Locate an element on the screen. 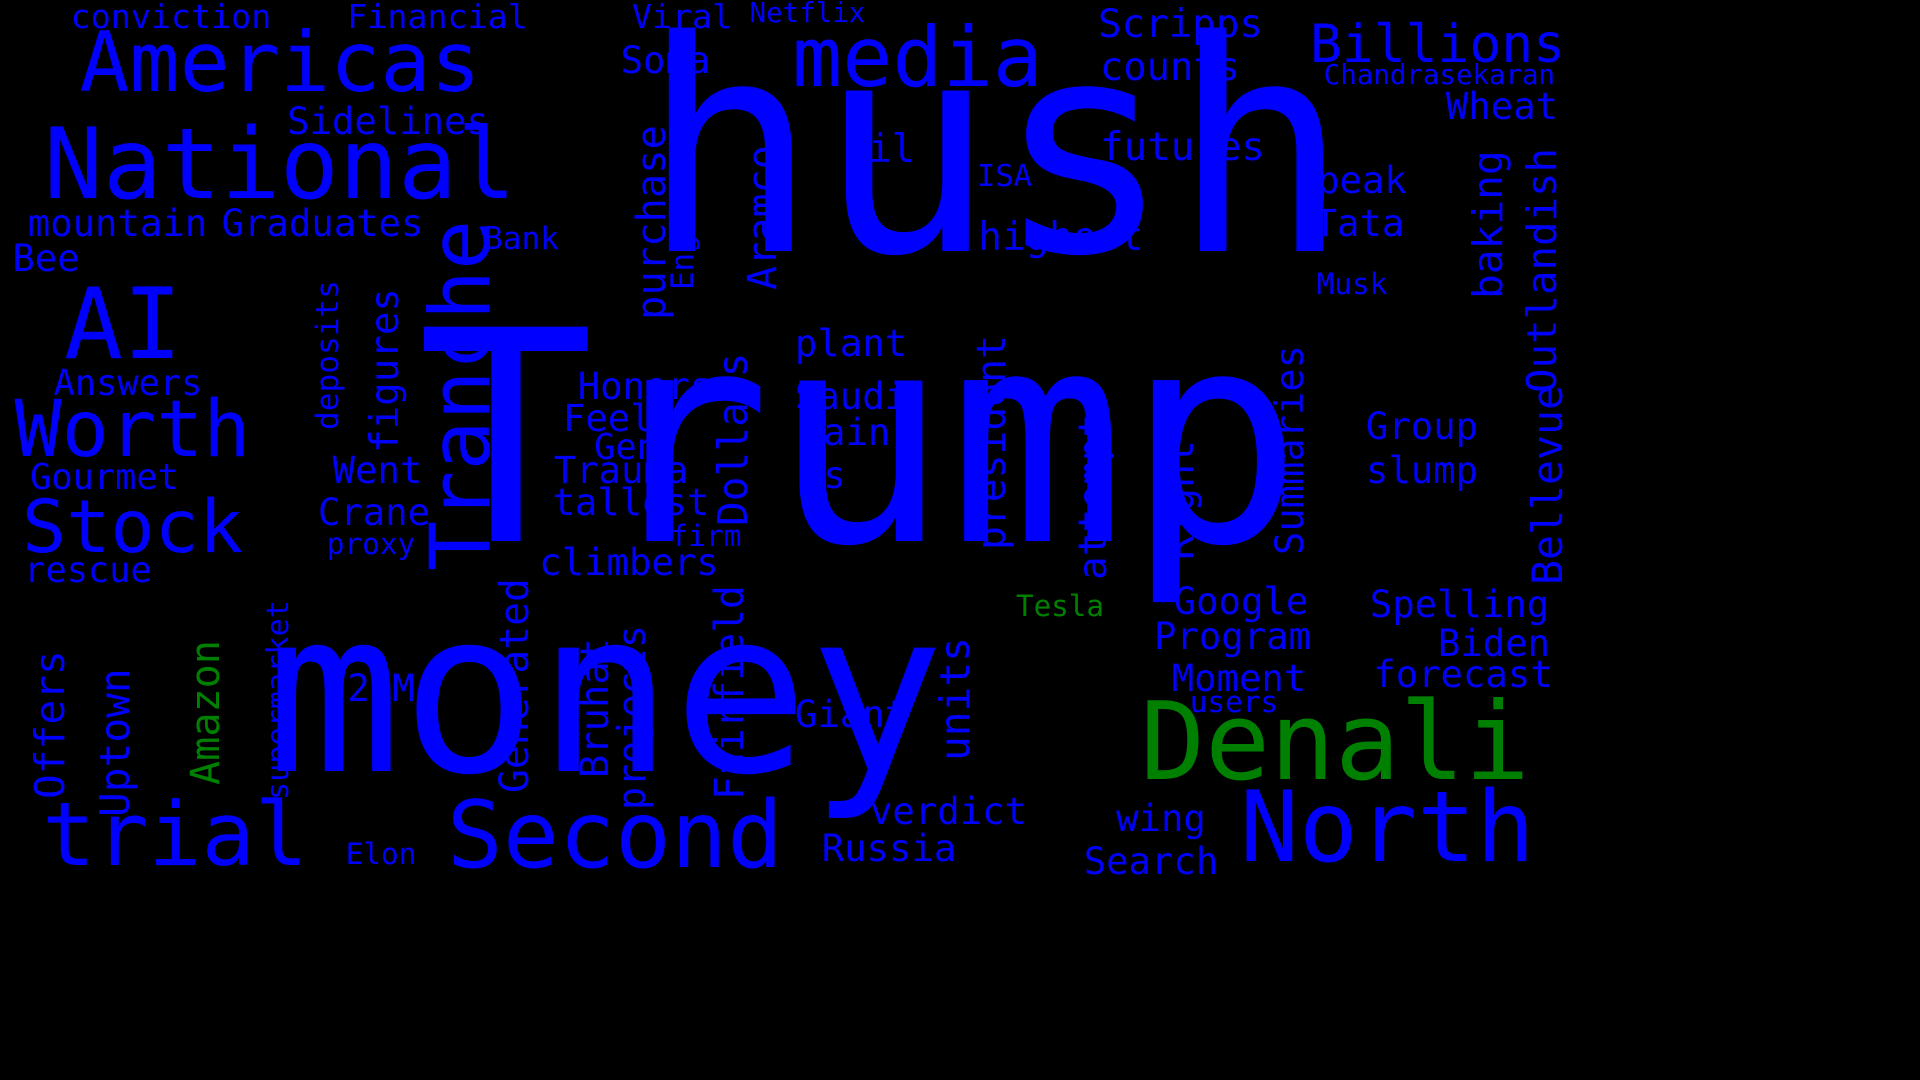 The height and width of the screenshot is (1080, 1920). word-elon: Elon is located at coordinates (381, 854).